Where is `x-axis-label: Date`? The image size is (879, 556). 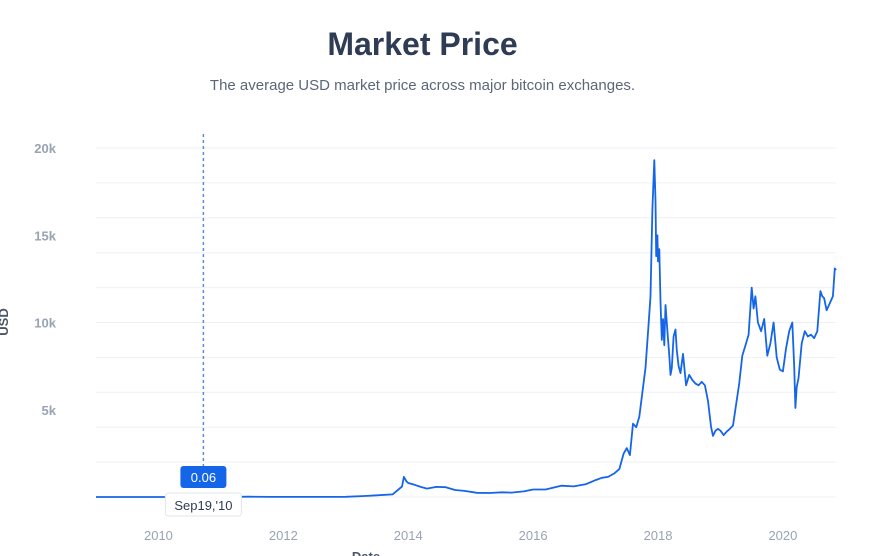
x-axis-label: Date is located at coordinates (366, 552).